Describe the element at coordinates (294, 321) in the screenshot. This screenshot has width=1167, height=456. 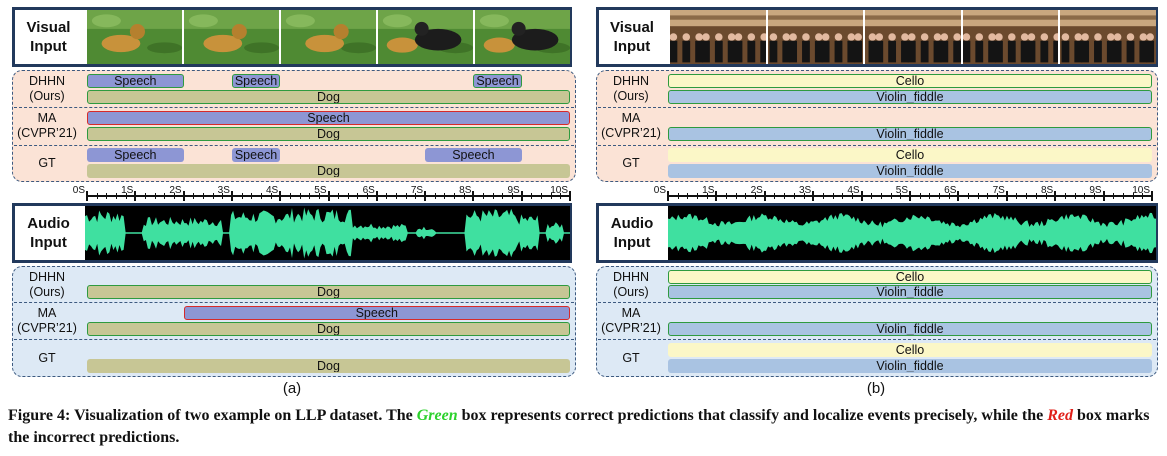
I see `audio-event-group` at that location.